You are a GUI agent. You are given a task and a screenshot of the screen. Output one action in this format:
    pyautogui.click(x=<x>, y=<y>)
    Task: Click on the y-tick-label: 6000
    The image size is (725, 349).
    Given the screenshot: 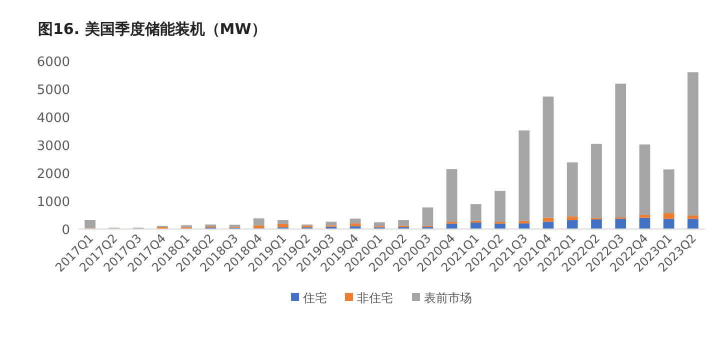 What is the action you would take?
    pyautogui.click(x=53, y=62)
    